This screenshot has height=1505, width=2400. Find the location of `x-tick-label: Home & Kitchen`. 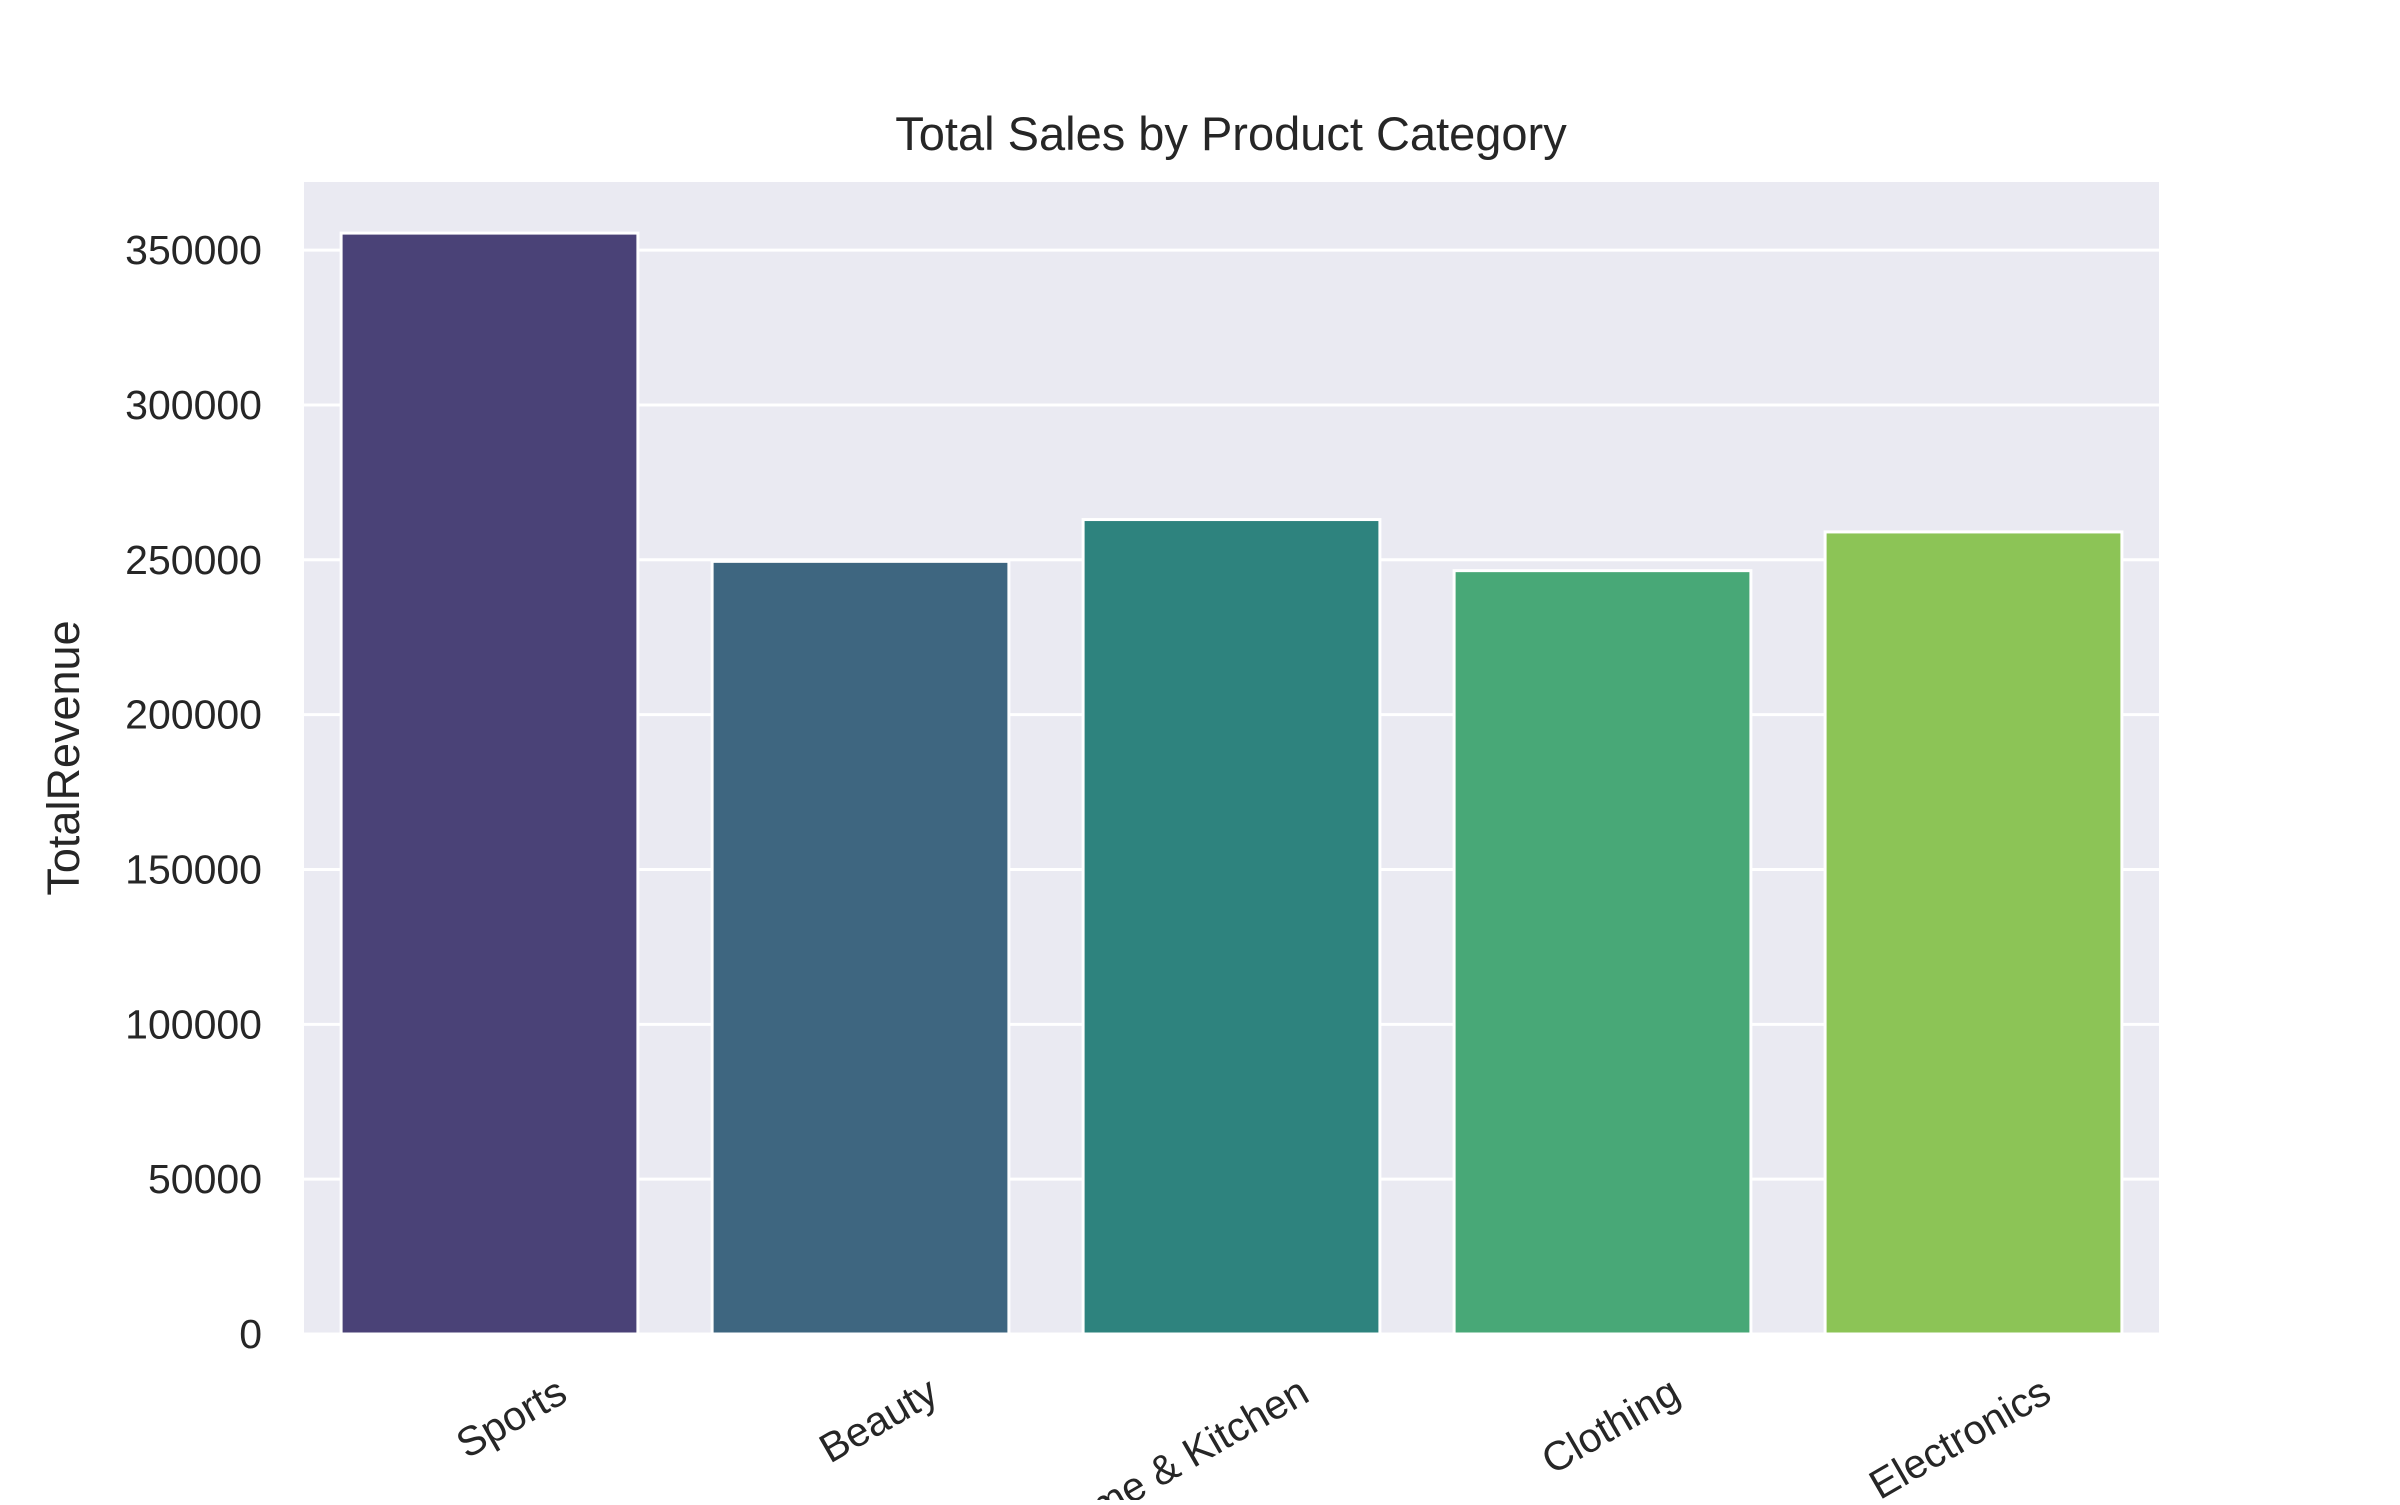

x-tick-label: Home & Kitchen is located at coordinates (1176, 1434).